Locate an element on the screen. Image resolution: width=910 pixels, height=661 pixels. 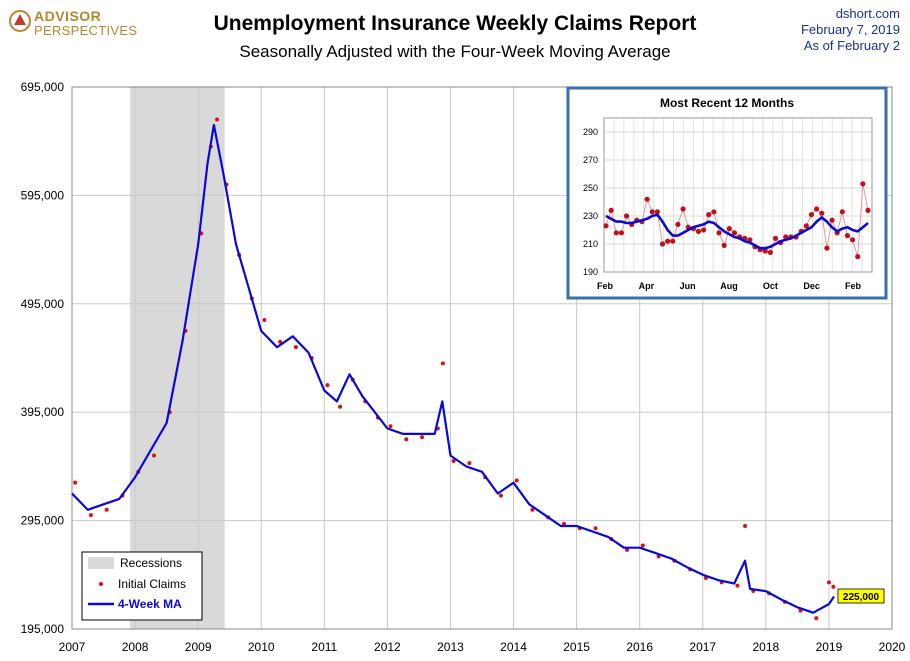
callout-box is located at coordinates (861, 596).